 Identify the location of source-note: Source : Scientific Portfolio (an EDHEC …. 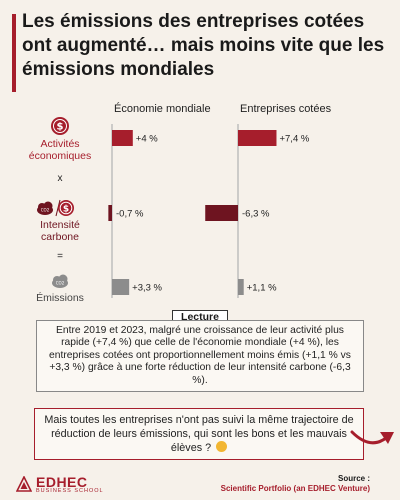
(260, 484).